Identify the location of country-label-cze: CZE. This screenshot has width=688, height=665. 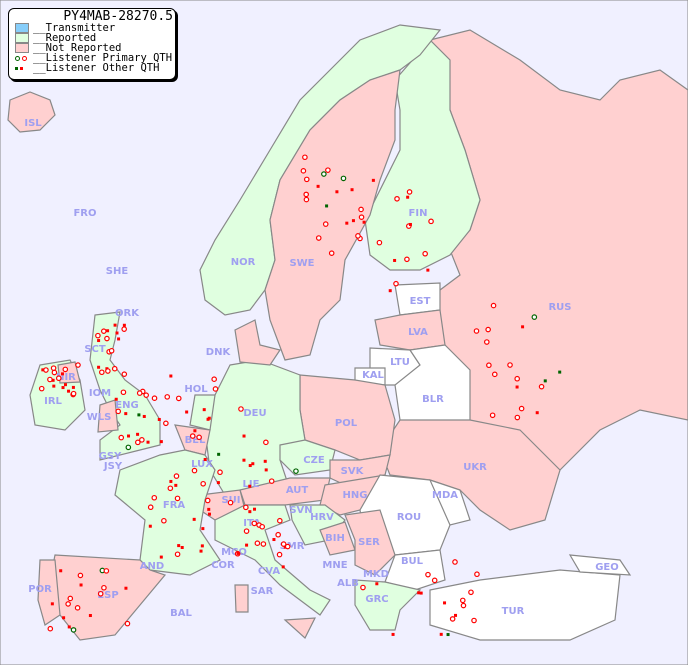
(314, 460).